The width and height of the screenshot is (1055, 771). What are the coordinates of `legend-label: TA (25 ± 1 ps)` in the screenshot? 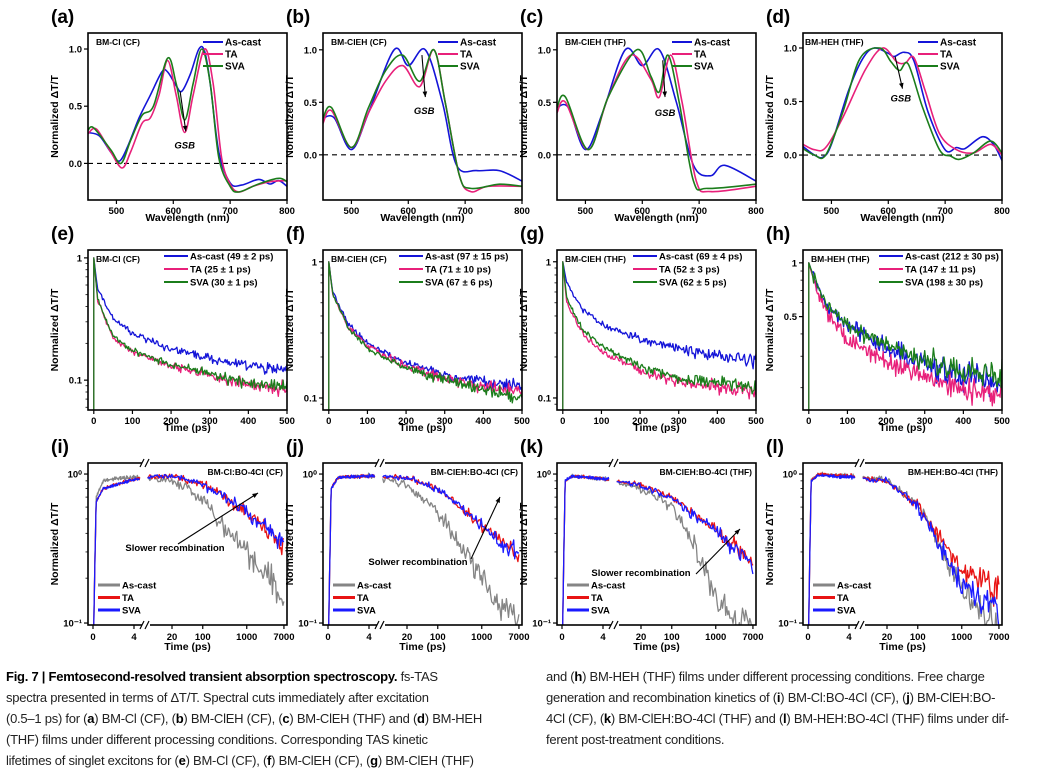 It's located at (220, 270).